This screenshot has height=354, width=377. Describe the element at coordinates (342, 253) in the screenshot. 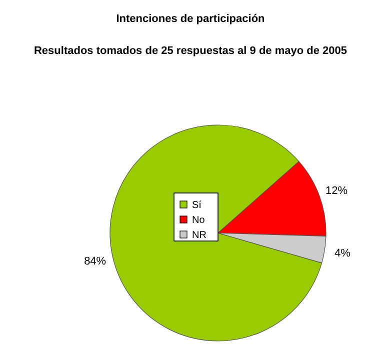

I see `data-label: 4%` at that location.